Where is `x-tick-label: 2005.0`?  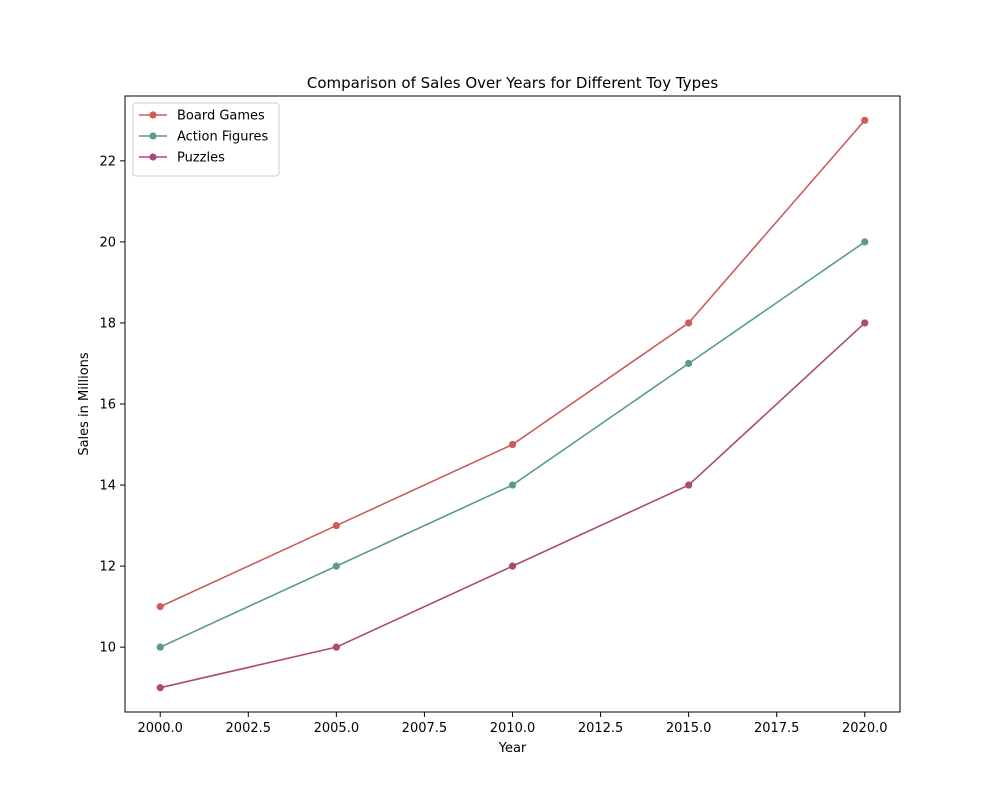 x-tick-label: 2005.0 is located at coordinates (337, 728).